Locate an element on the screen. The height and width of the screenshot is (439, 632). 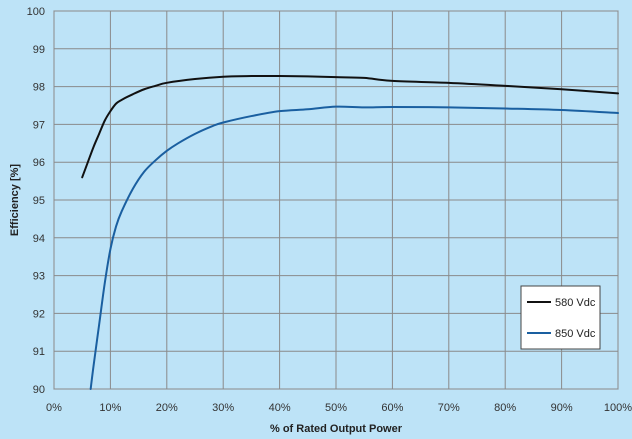
x-tick-label: 40% is located at coordinates (280, 408).